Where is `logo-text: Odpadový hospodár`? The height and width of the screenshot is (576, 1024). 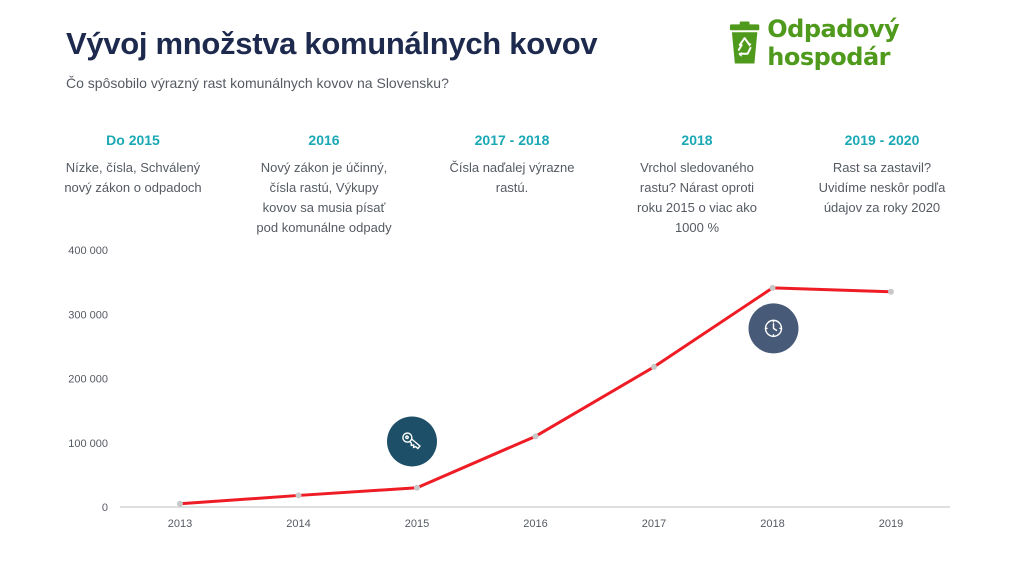 logo-text: Odpadový hospodár is located at coordinates (833, 43).